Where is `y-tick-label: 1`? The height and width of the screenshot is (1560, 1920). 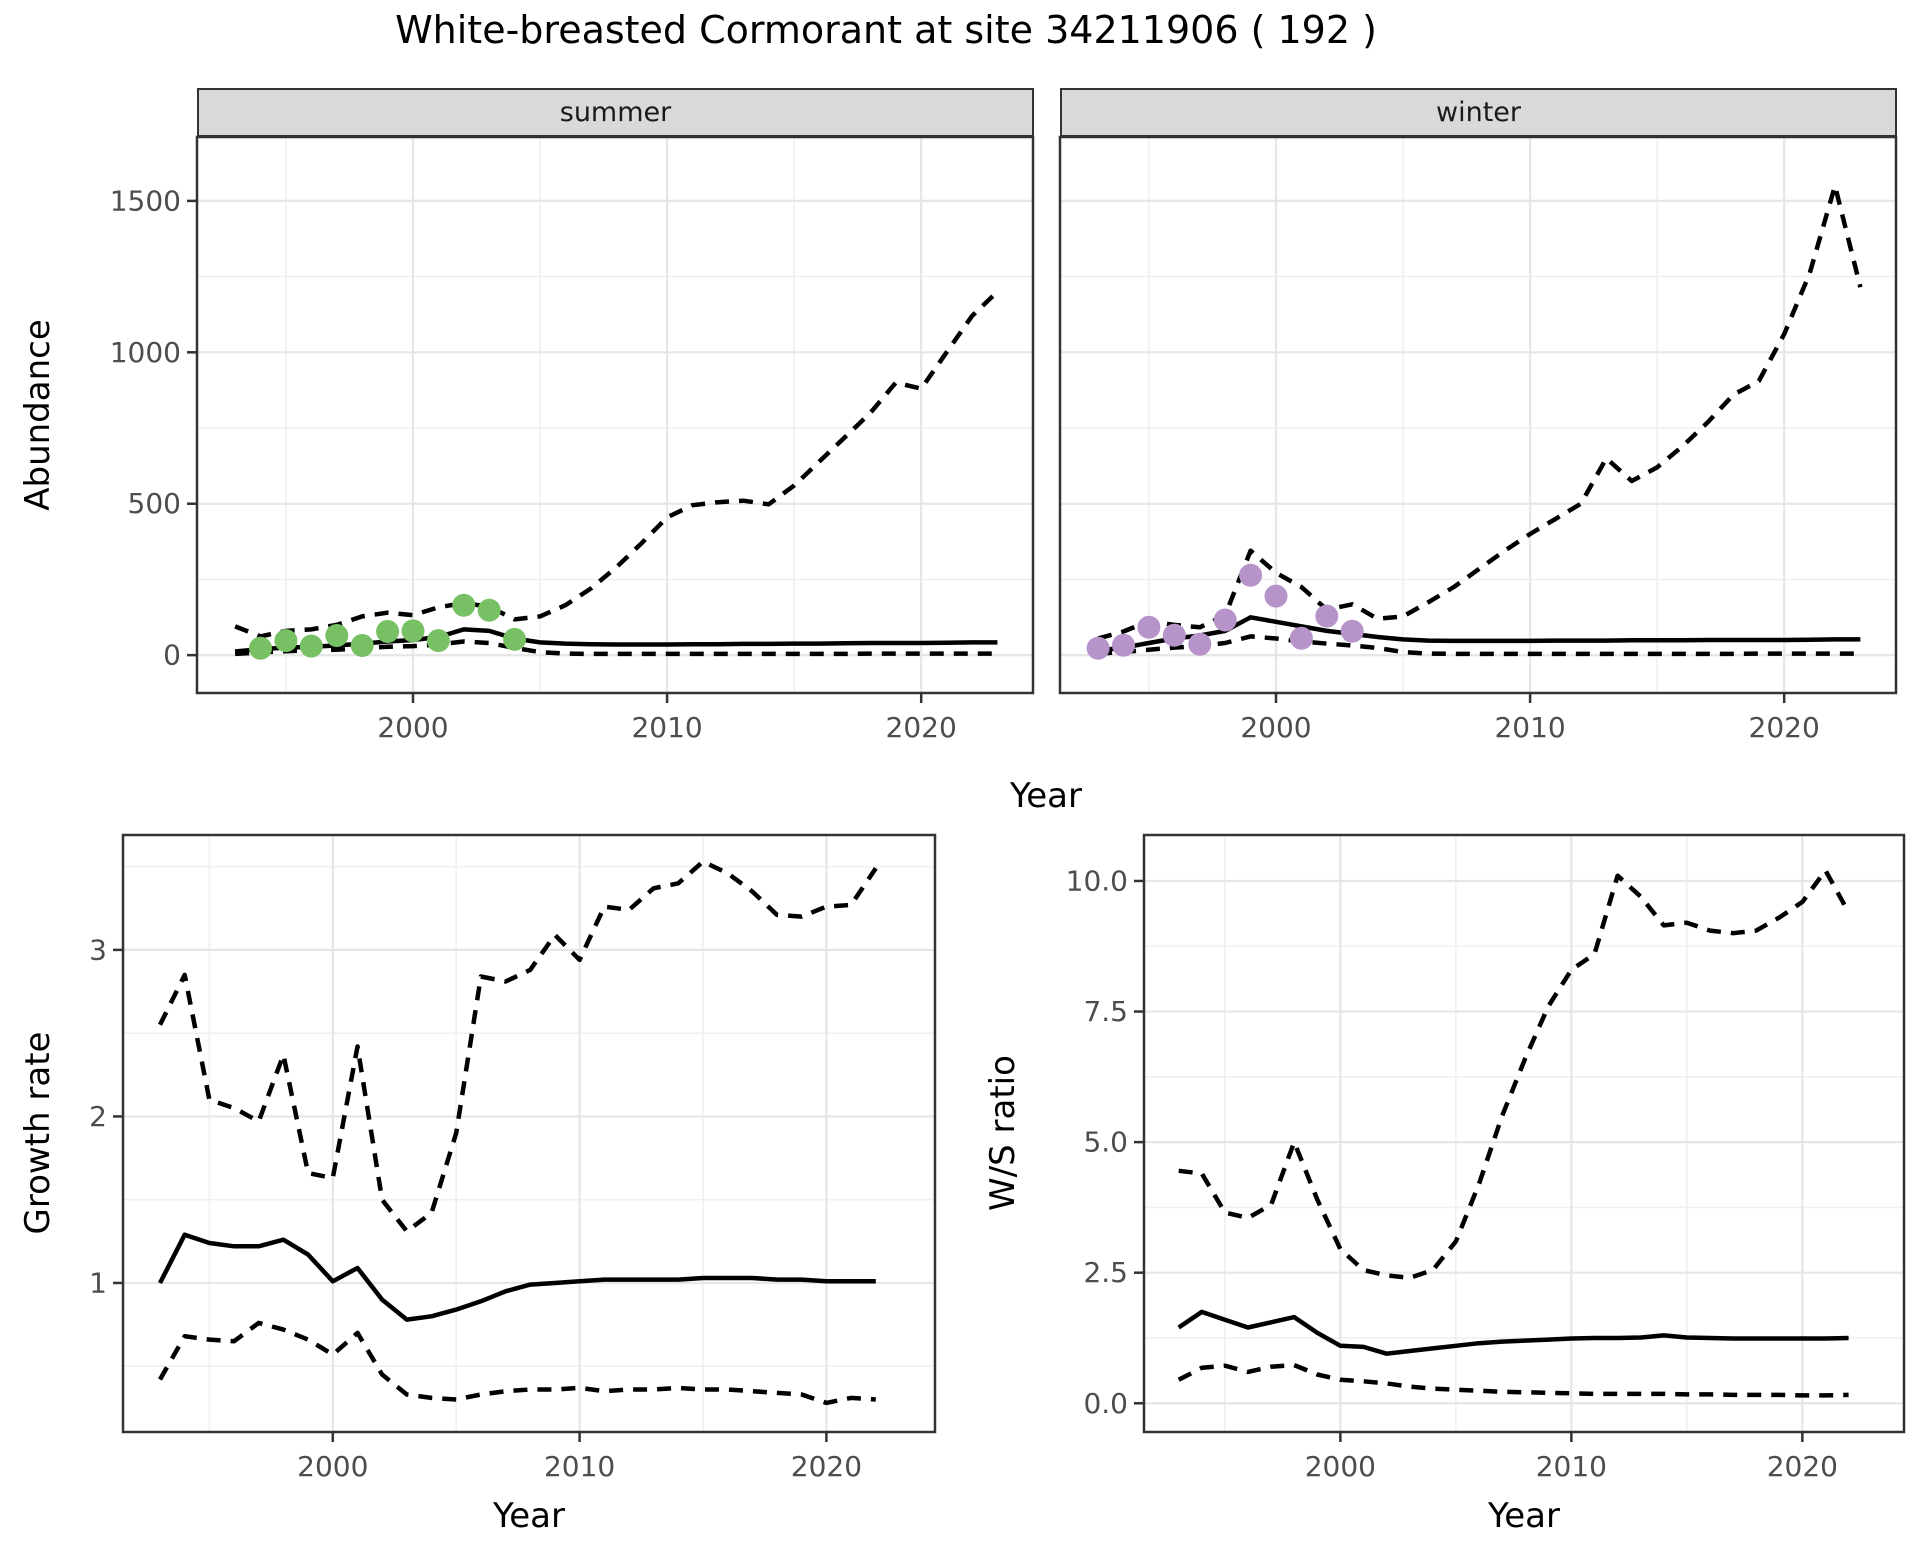
y-tick-label: 1 is located at coordinates (98, 1282).